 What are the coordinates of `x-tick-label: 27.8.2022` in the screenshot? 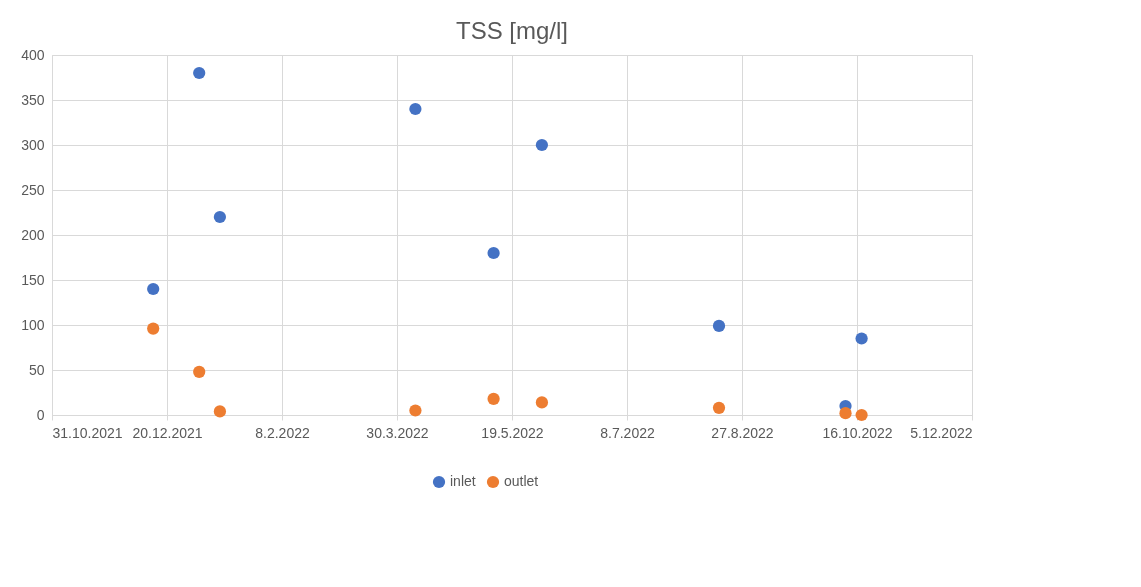 It's located at (742, 432).